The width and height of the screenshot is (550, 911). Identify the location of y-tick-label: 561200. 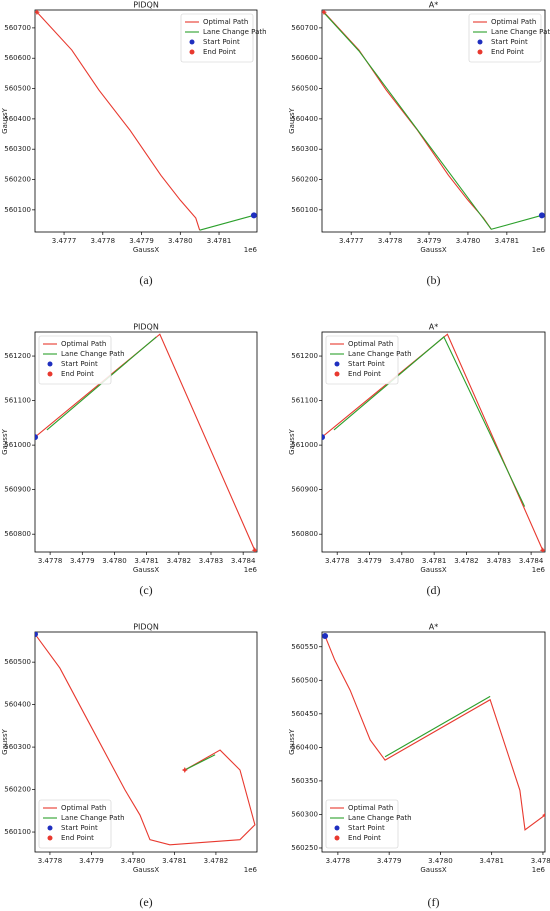
(304, 356).